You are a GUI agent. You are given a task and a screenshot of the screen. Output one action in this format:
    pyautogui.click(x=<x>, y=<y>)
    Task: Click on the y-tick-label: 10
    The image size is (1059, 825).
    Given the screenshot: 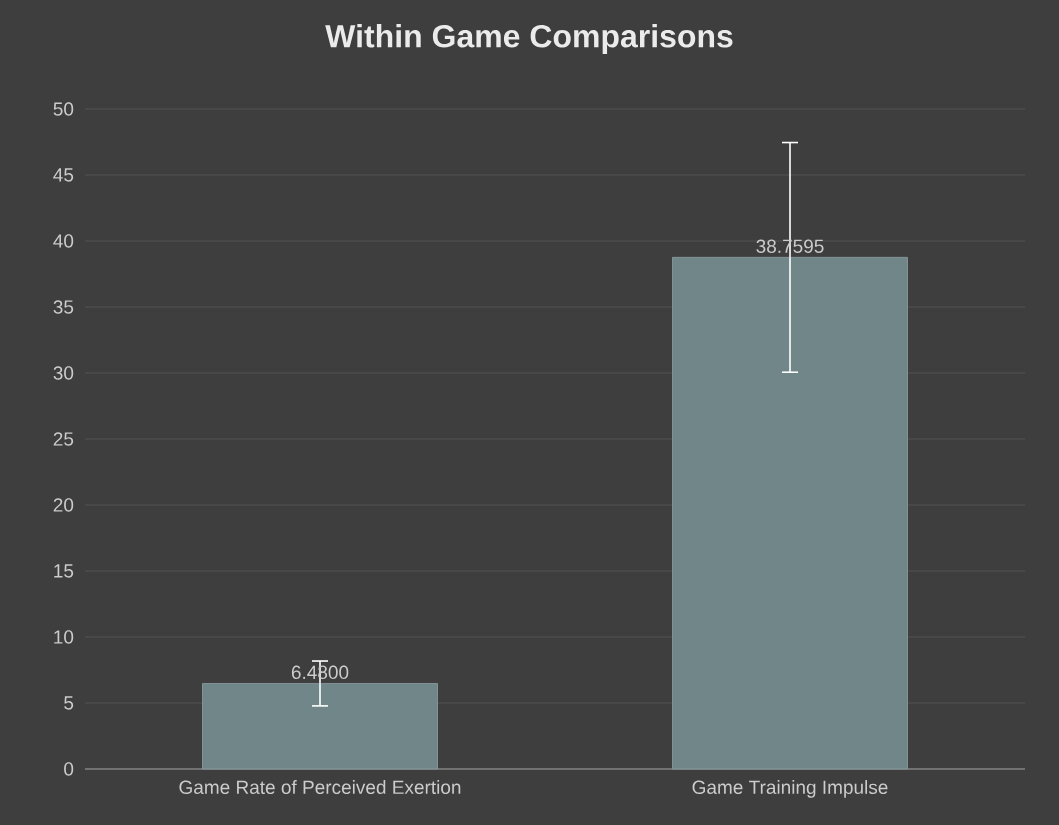 What is the action you would take?
    pyautogui.click(x=64, y=637)
    